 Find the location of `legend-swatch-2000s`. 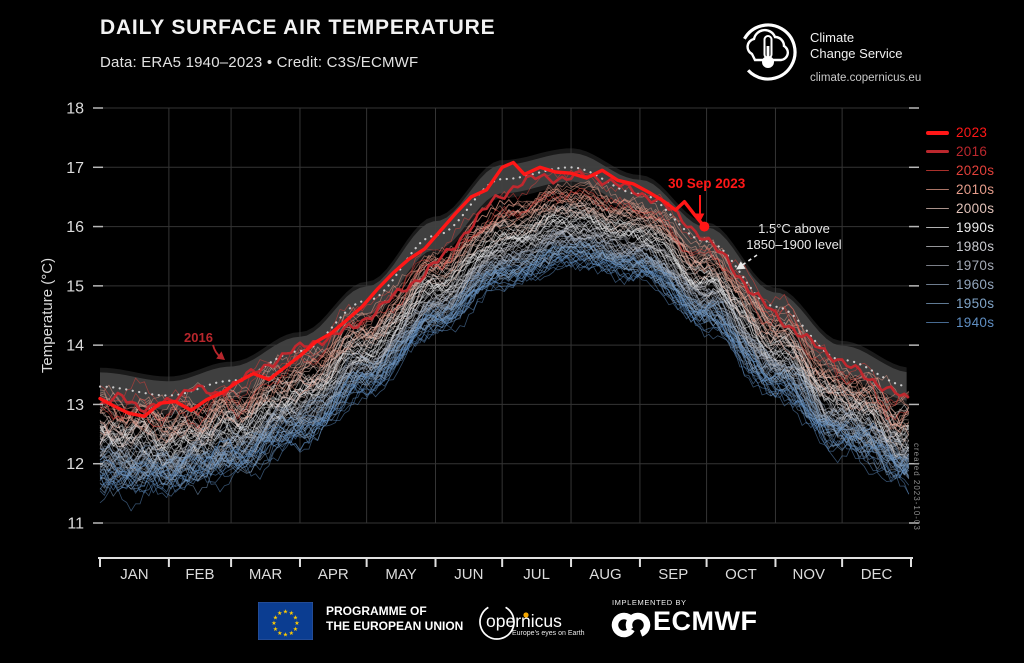

legend-swatch-2000s is located at coordinates (937, 208).